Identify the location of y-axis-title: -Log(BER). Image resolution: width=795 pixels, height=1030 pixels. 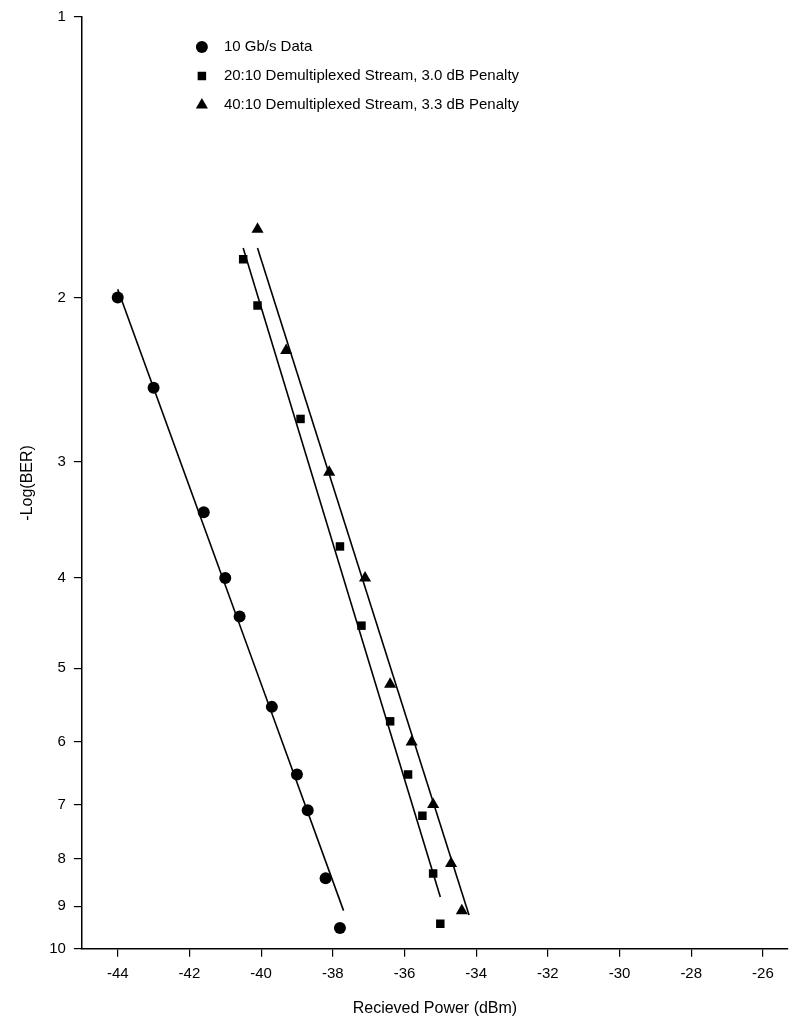
(27, 483).